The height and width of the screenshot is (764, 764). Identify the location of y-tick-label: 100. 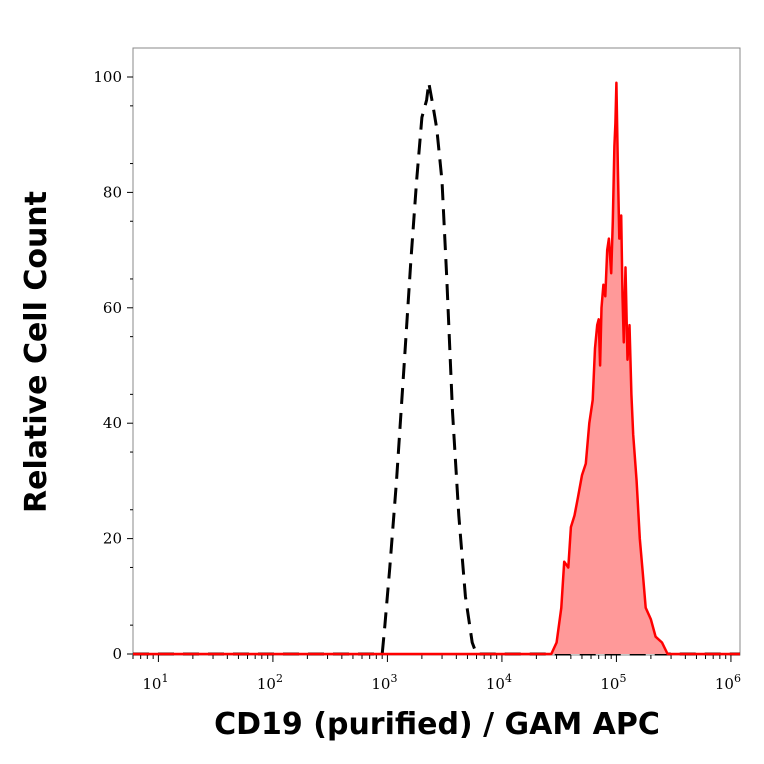
(107, 77).